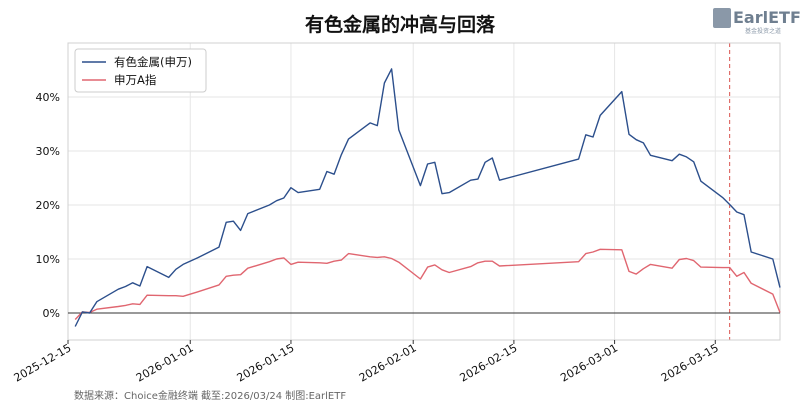 The height and width of the screenshot is (408, 800). What do you see at coordinates (48, 97) in the screenshot?
I see `y-tick-label: 40%` at bounding box center [48, 97].